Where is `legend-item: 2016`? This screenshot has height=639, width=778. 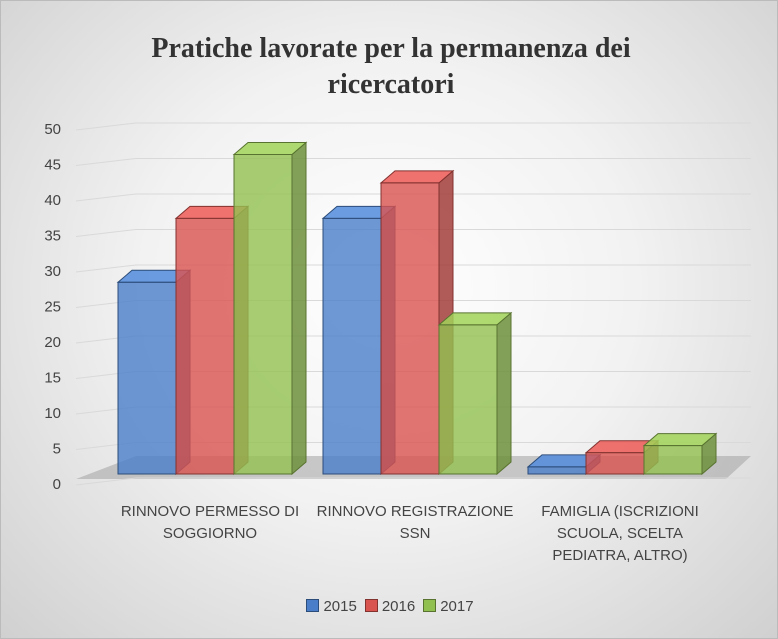
legend-item: 2016 is located at coordinates (390, 606).